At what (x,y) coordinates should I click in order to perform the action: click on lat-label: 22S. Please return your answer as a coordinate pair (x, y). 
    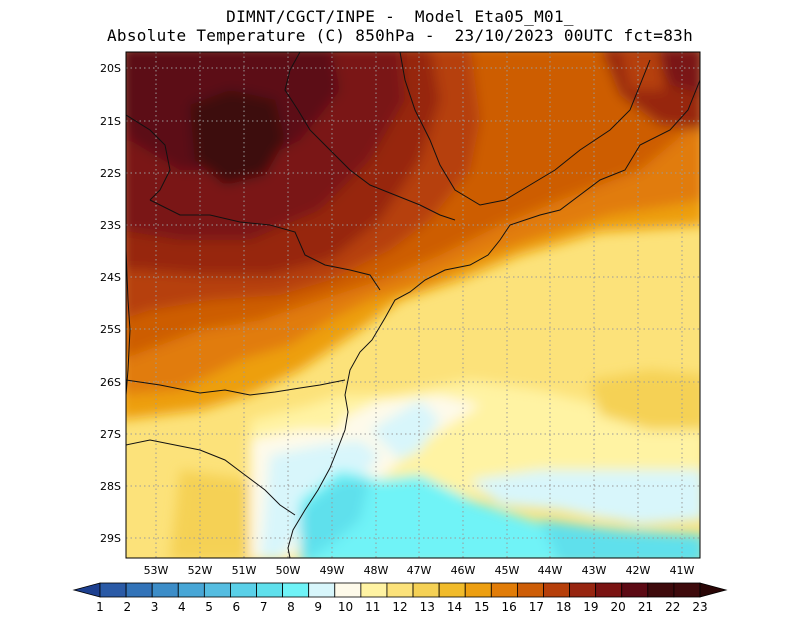
    Looking at the image, I should click on (110, 173).